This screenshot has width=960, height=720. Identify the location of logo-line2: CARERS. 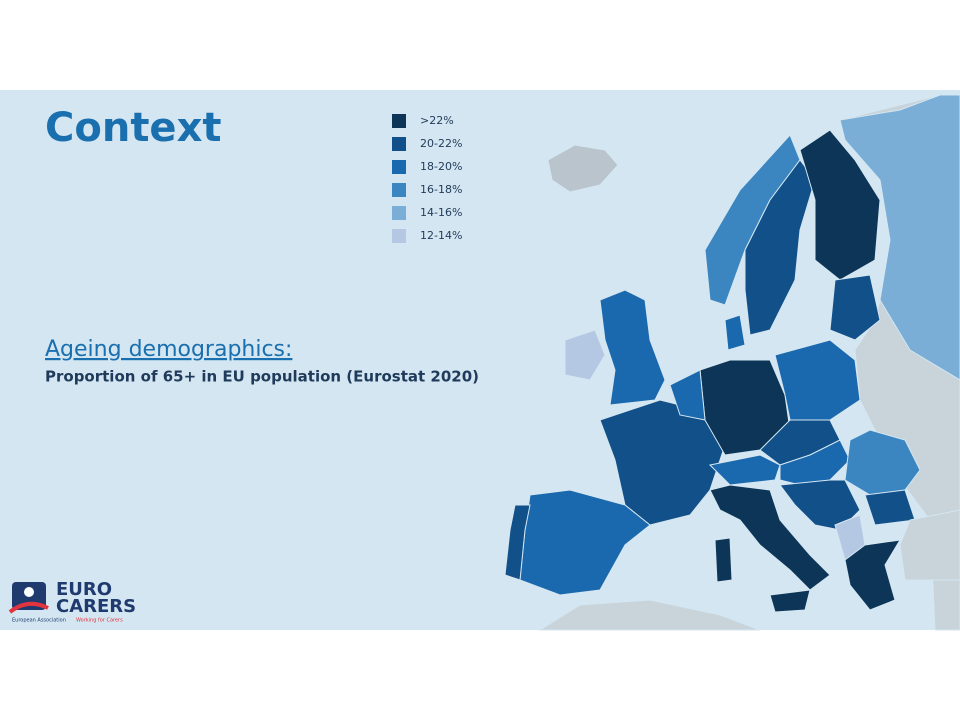
(96, 606).